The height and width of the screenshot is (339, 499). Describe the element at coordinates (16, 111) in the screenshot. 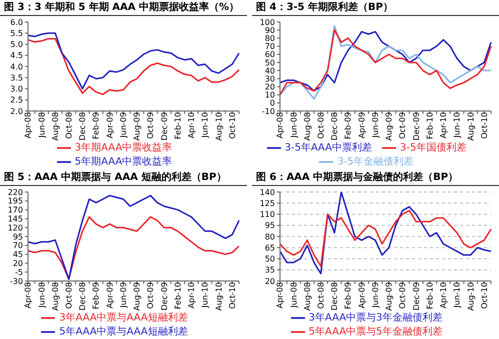

I see `y-tick-label: 2.0` at that location.